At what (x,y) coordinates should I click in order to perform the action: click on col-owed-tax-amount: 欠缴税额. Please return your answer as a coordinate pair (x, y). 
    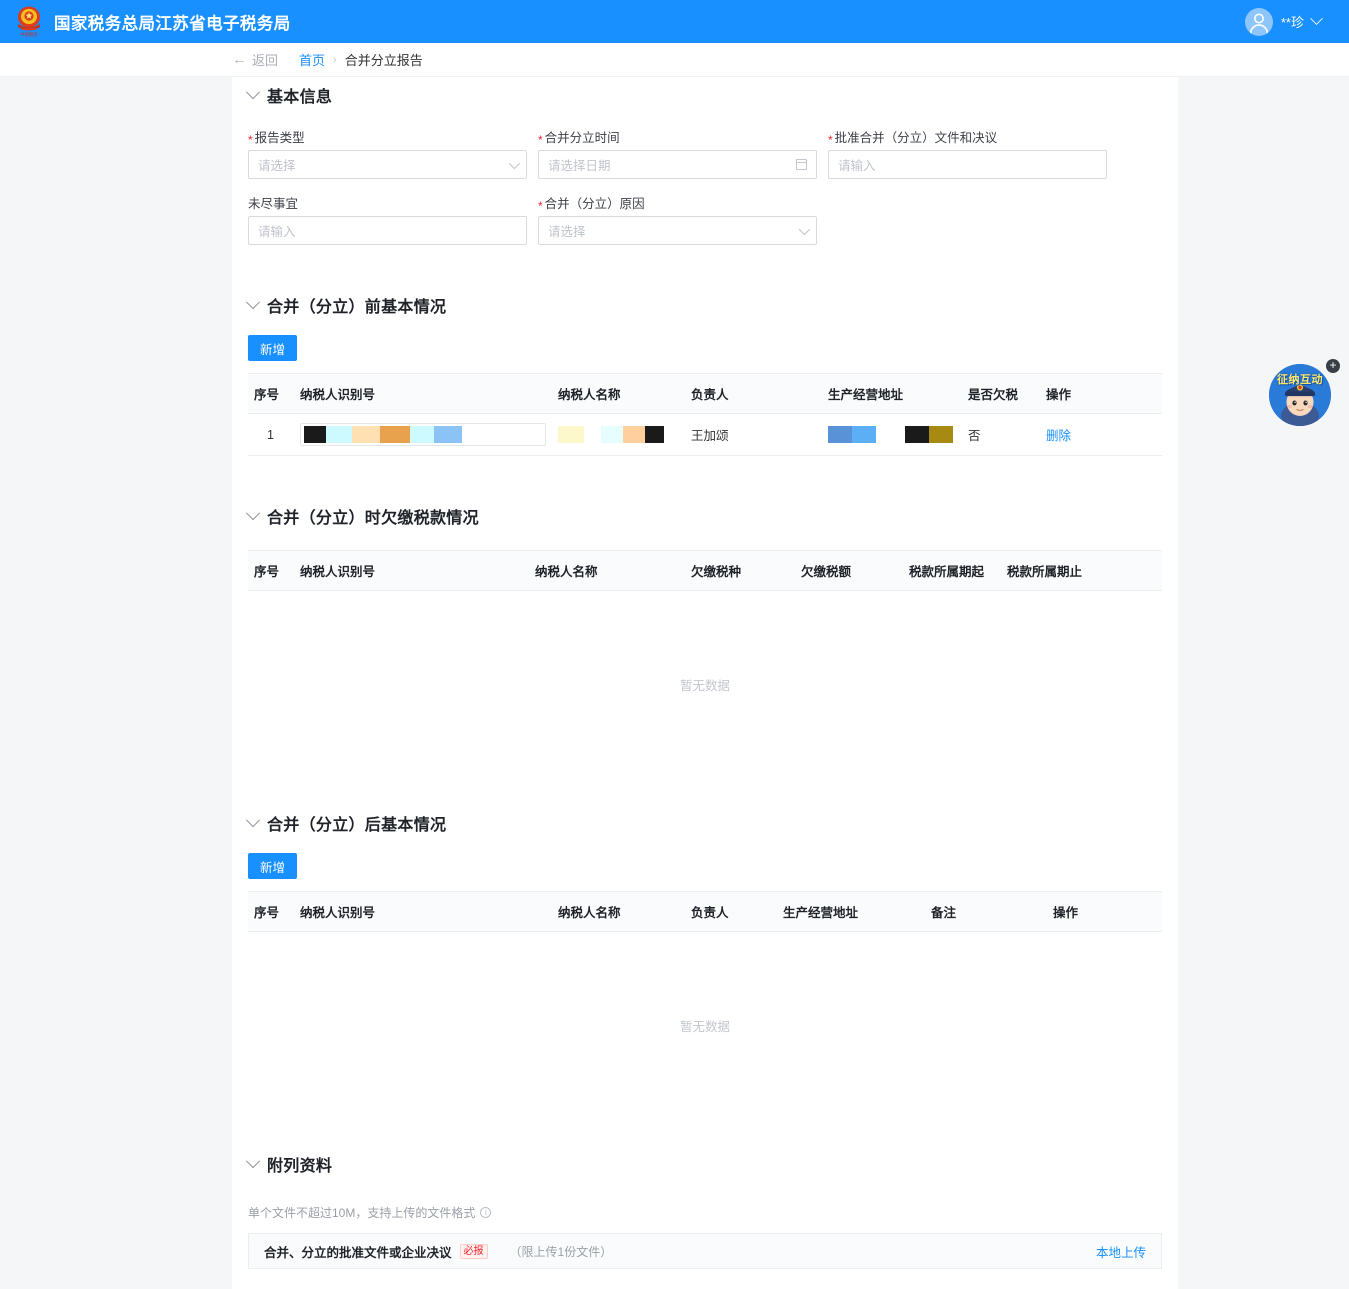
    Looking at the image, I should click on (855, 570).